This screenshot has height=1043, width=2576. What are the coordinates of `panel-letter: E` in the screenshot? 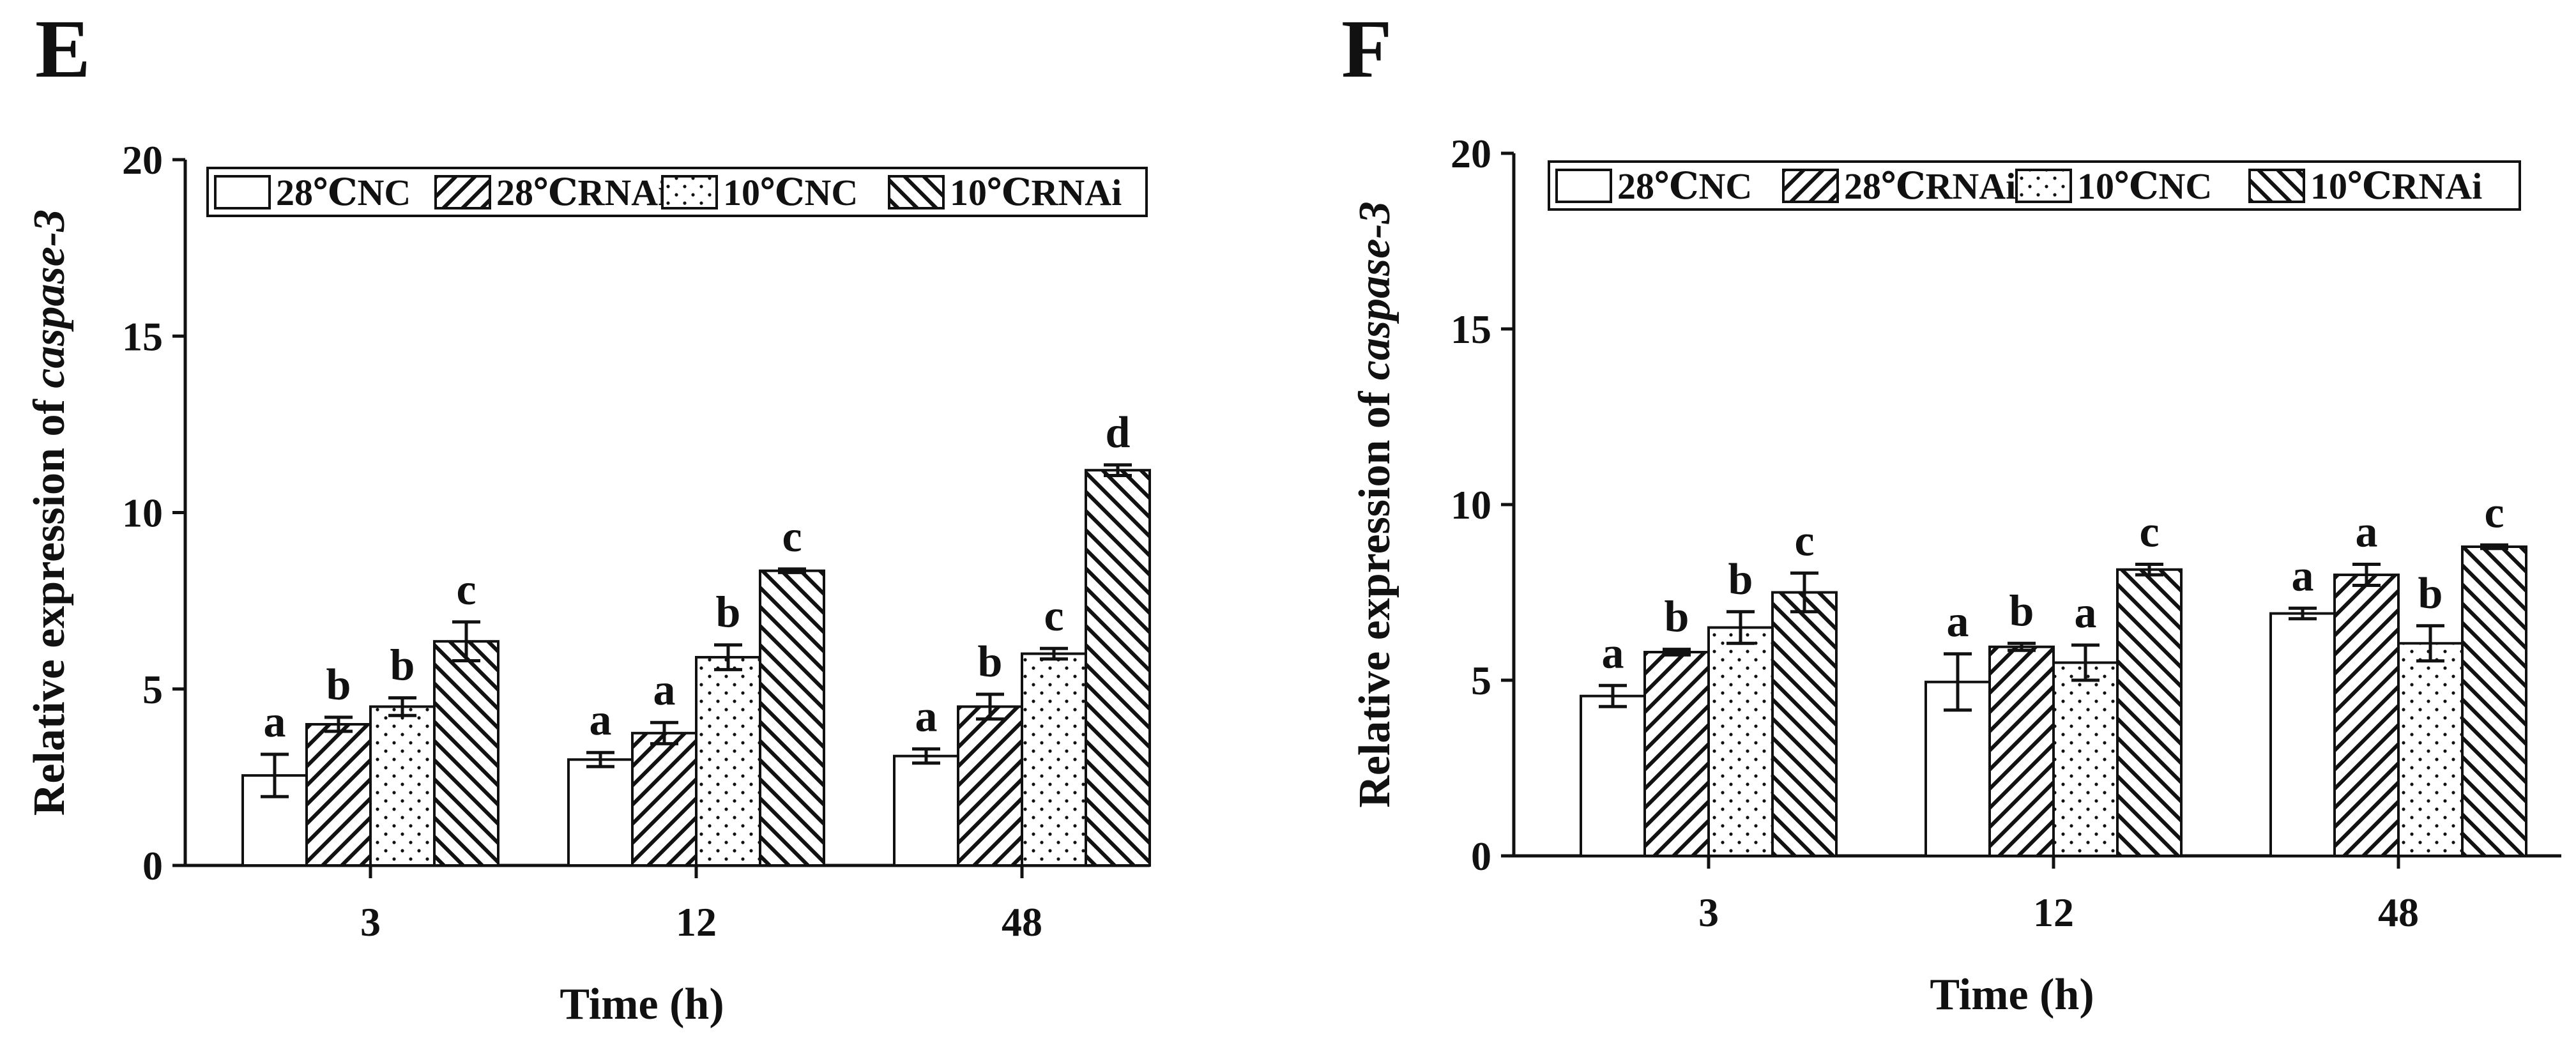 It's located at (63, 49).